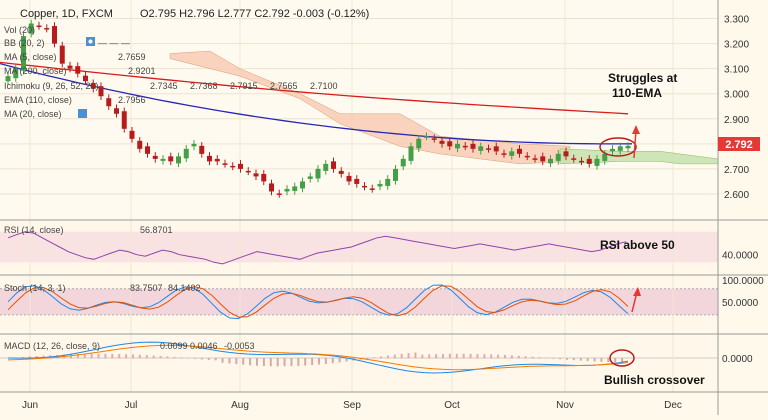 Image resolution: width=768 pixels, height=420 pixels. What do you see at coordinates (82, 113) in the screenshot?
I see `eye-icon` at bounding box center [82, 113].